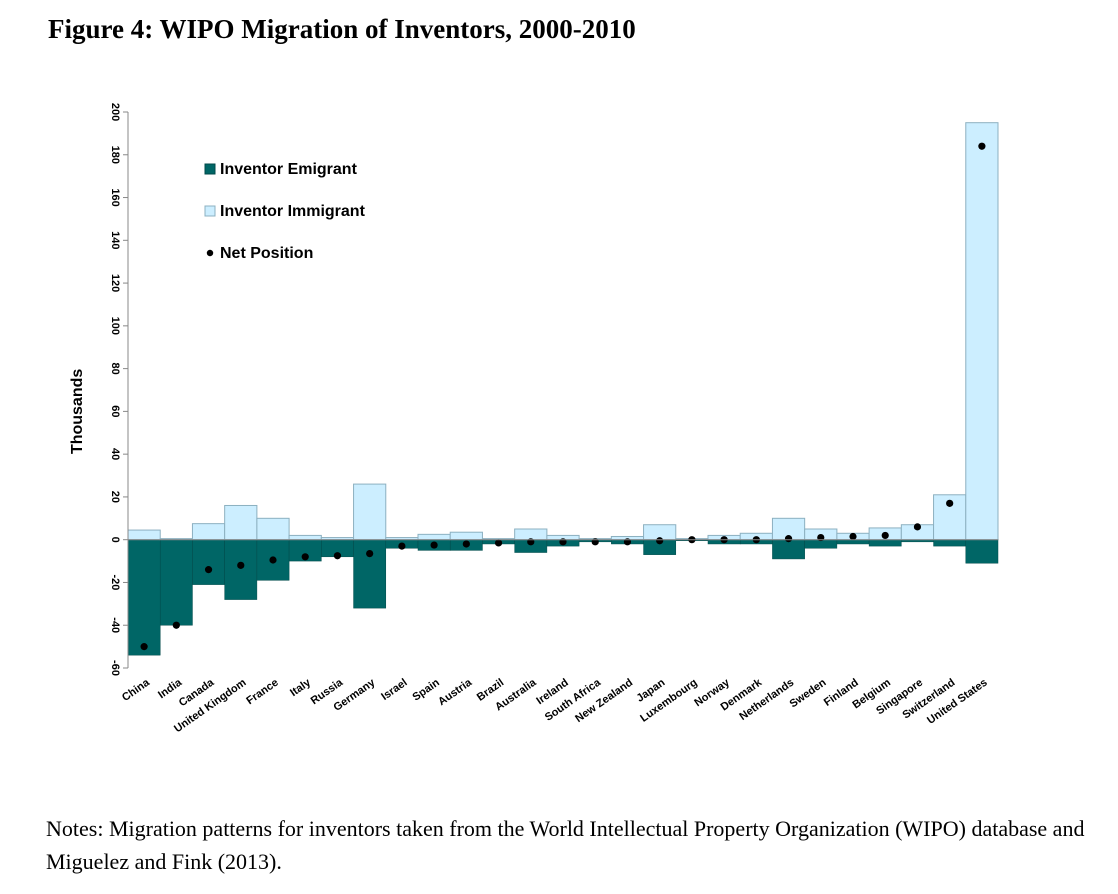 The width and height of the screenshot is (1118, 894). Describe the element at coordinates (115, 454) in the screenshot. I see `y-tick-label: 40` at that location.